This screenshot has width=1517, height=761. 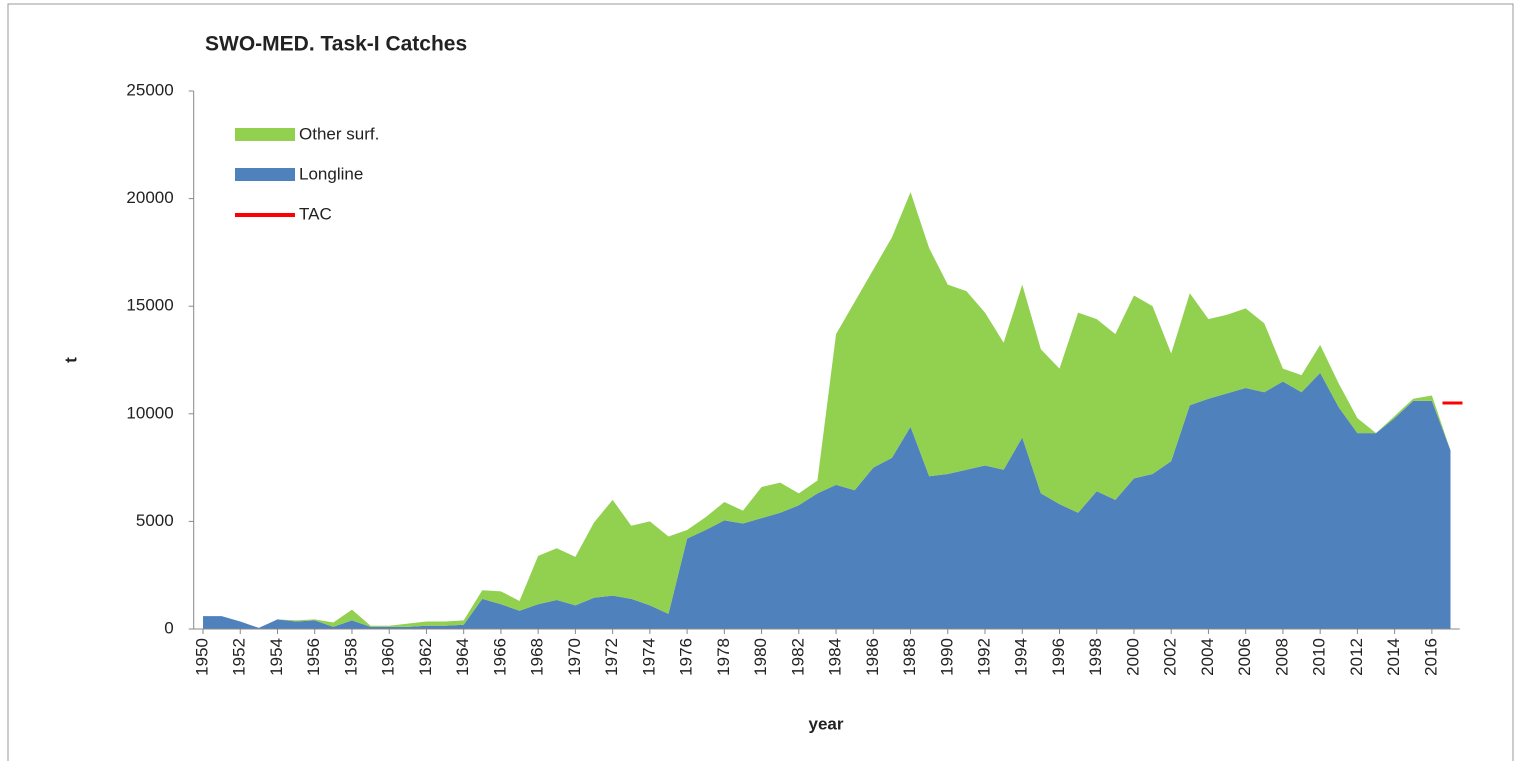 What do you see at coordinates (149, 197) in the screenshot?
I see `y-tick-label: 20000` at bounding box center [149, 197].